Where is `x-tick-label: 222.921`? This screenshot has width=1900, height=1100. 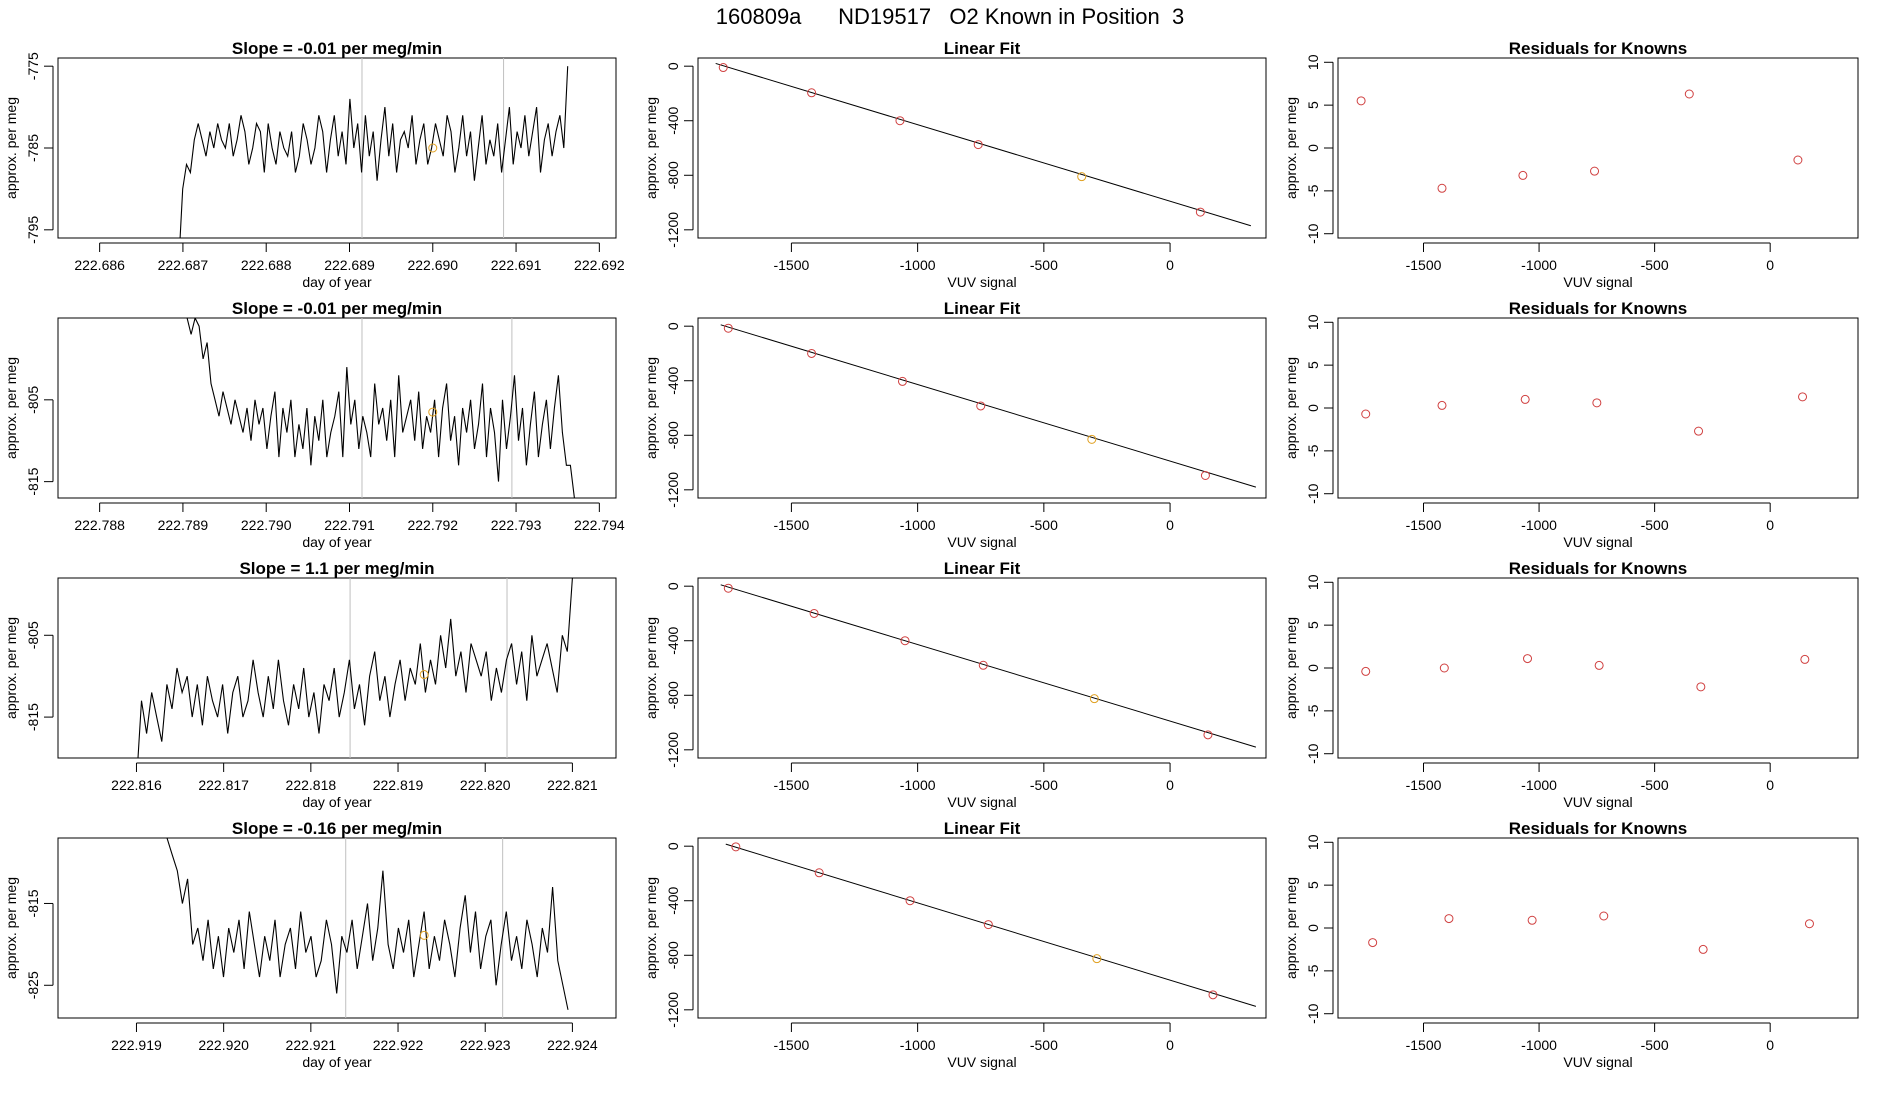 x-tick-label: 222.921 is located at coordinates (311, 1045).